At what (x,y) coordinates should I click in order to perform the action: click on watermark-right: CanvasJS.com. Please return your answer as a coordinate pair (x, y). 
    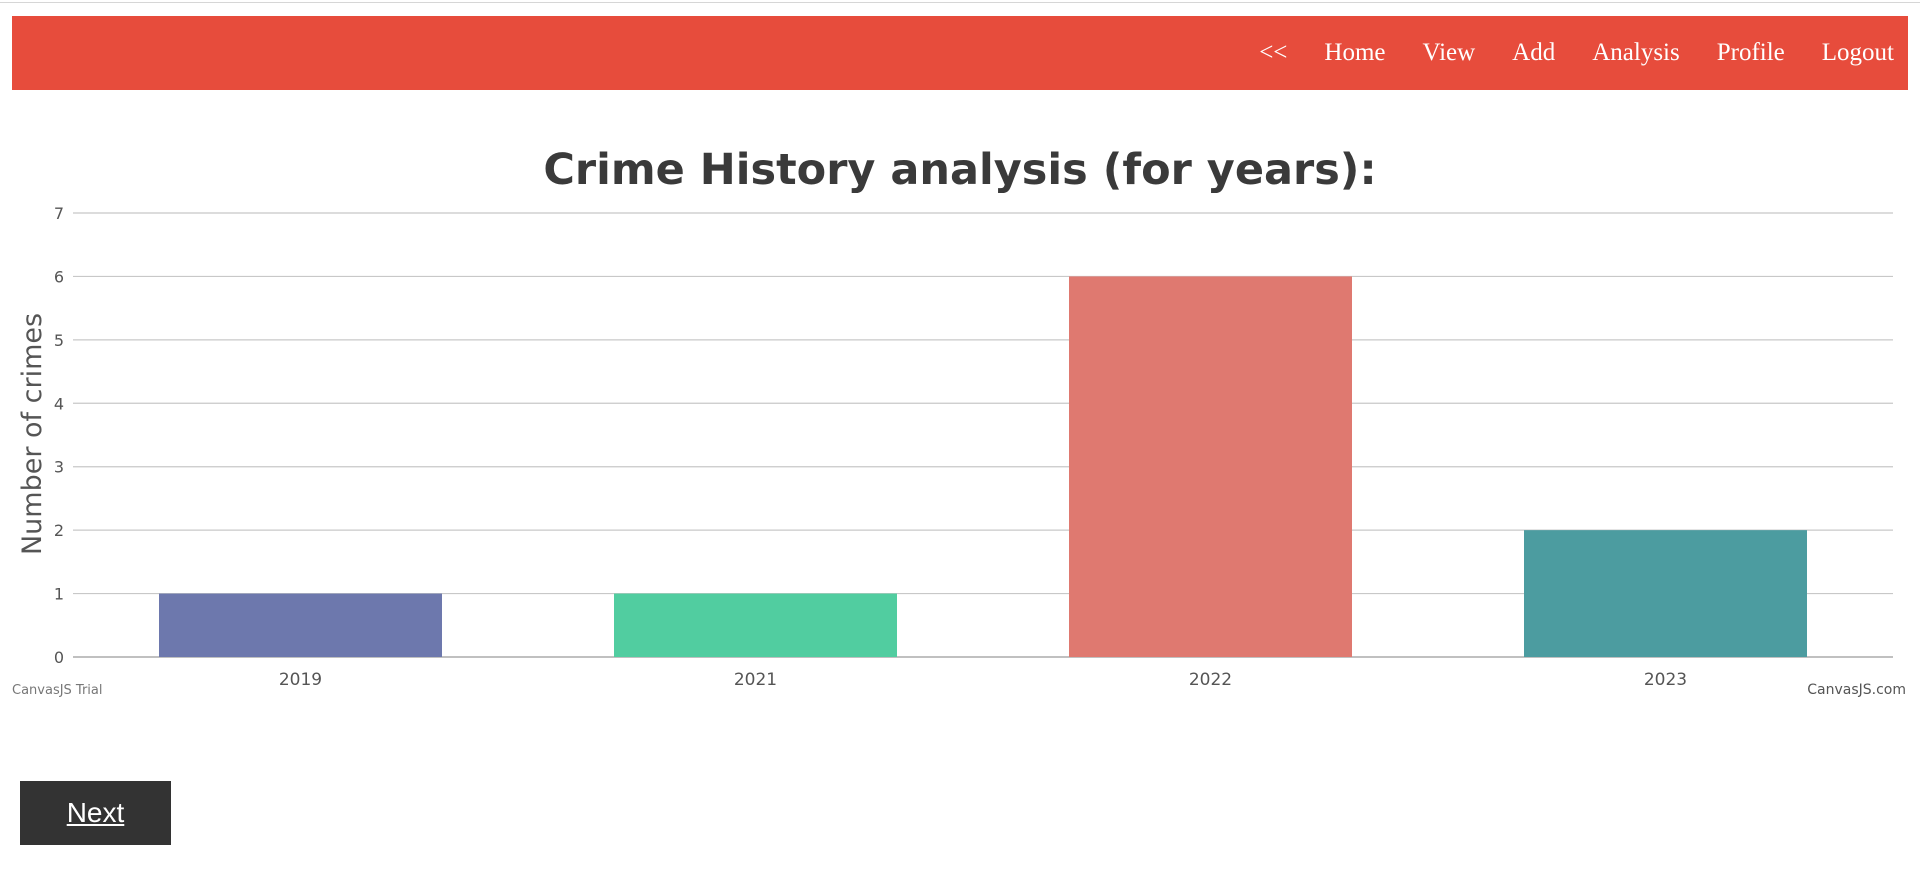
    Looking at the image, I should click on (1856, 690).